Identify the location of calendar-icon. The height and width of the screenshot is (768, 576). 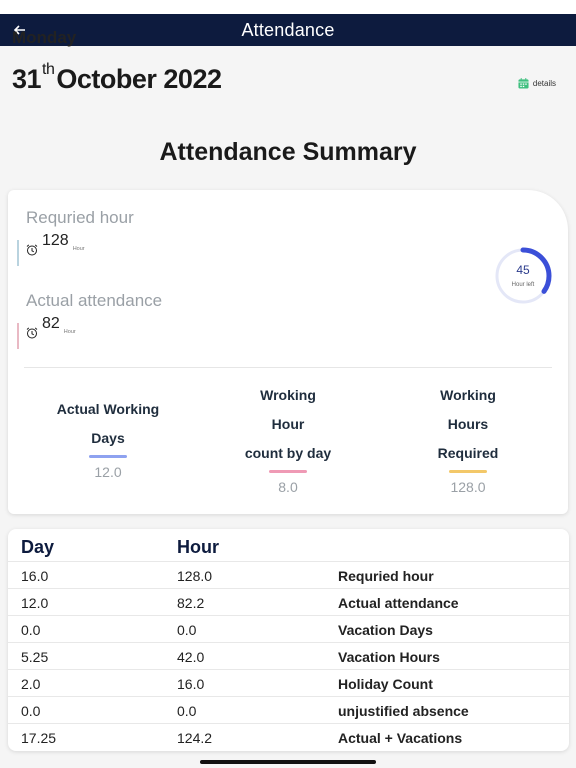
(523, 83).